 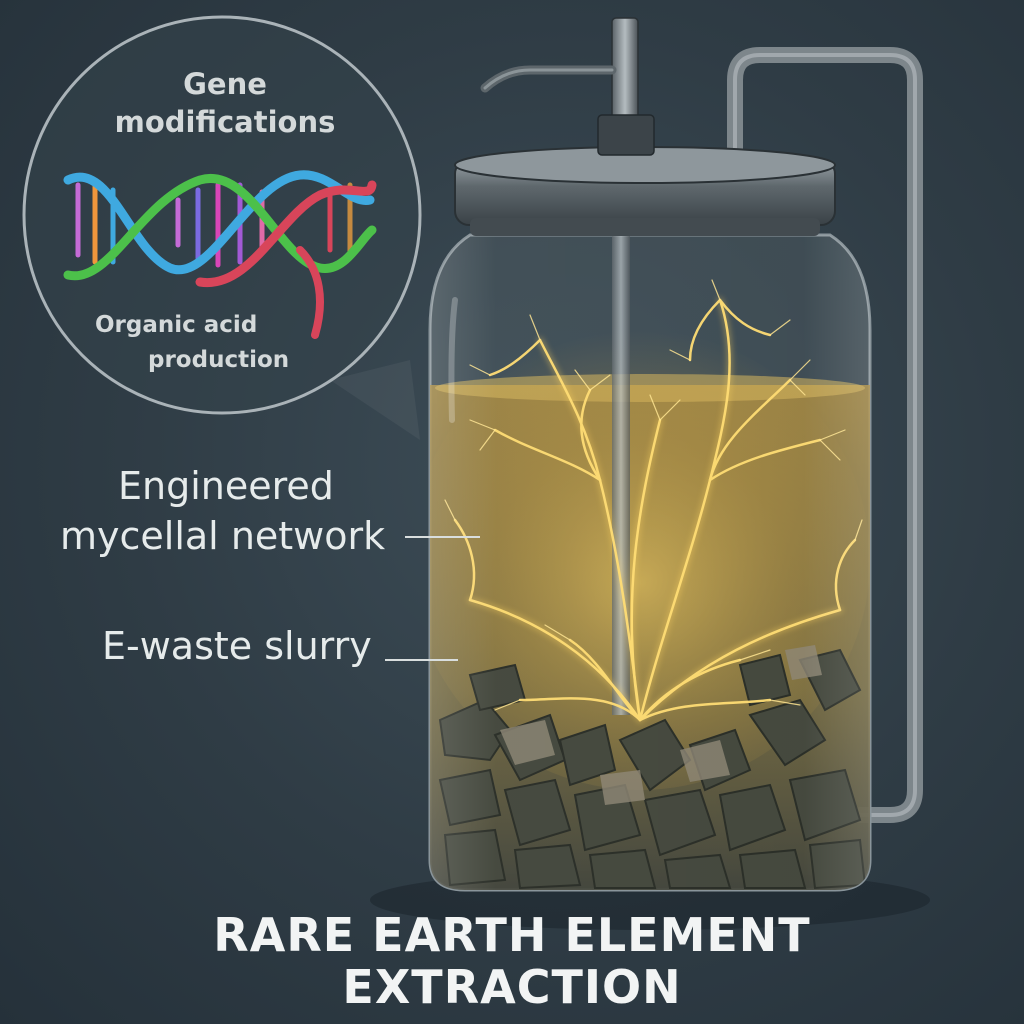 What do you see at coordinates (512, 987) in the screenshot?
I see `main-title-line2: EXTRACTION` at bounding box center [512, 987].